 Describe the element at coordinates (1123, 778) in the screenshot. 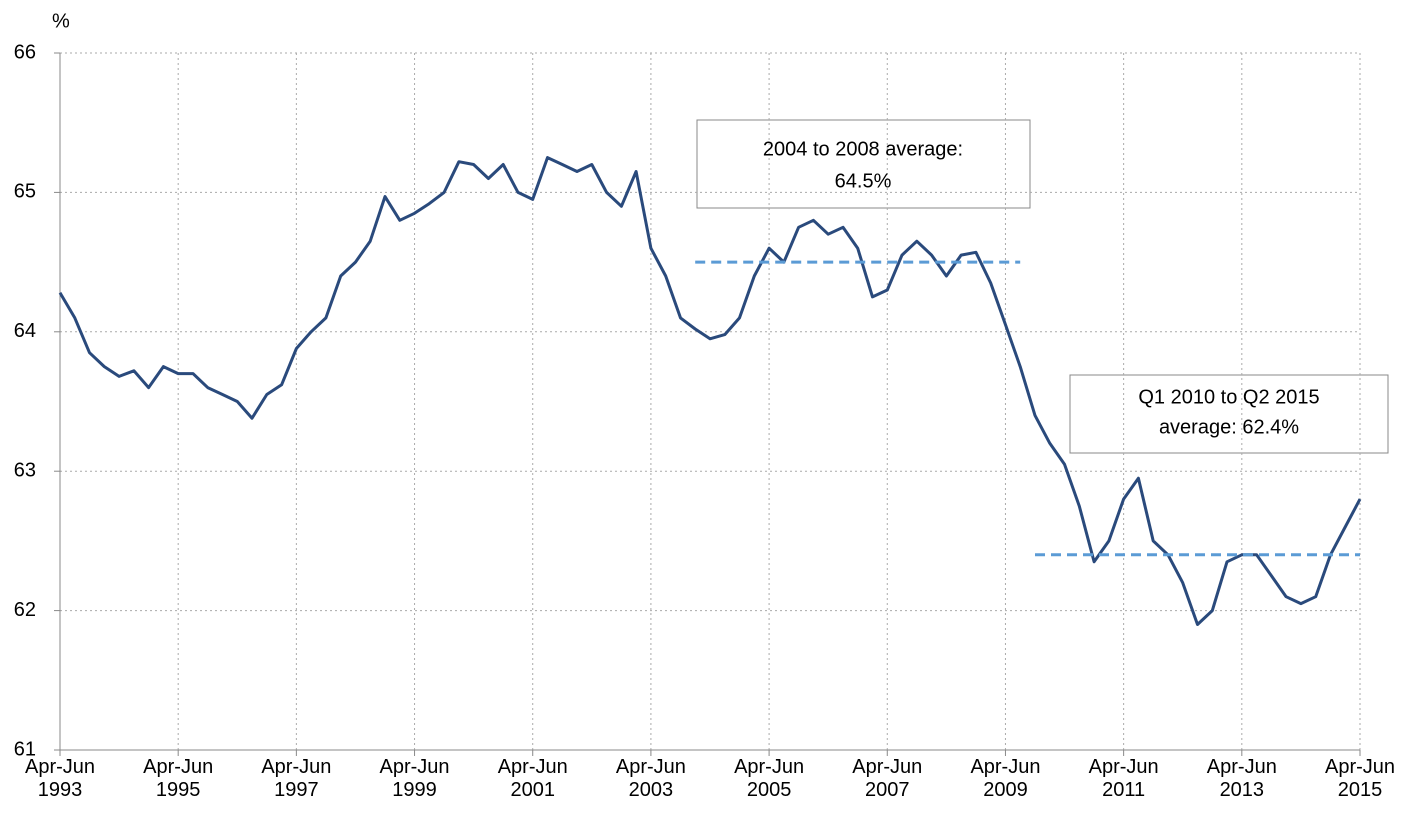

I see `x-tick-label: Apr-Jun 2011` at that location.